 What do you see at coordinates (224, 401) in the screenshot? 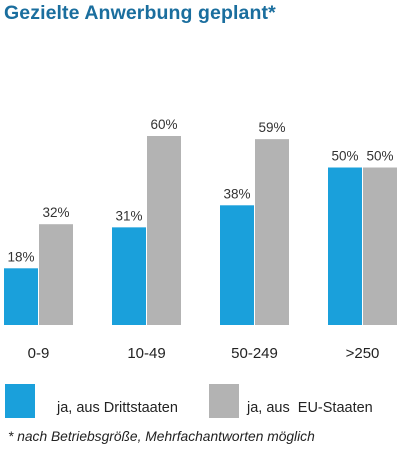
I see `legend-swatch-eu-staaten` at bounding box center [224, 401].